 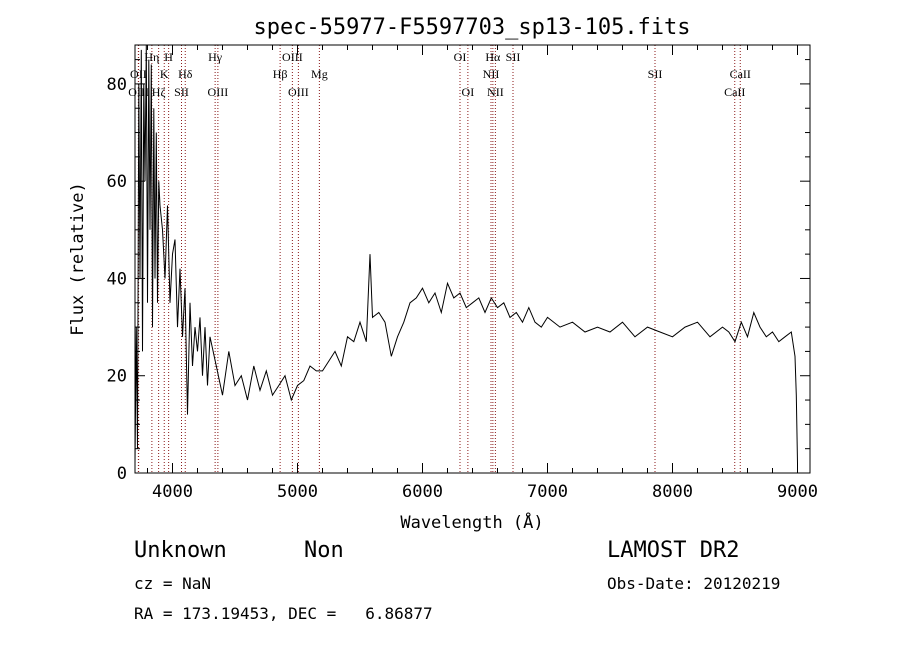 I want to click on y-tick-label: 20, so click(x=117, y=377).